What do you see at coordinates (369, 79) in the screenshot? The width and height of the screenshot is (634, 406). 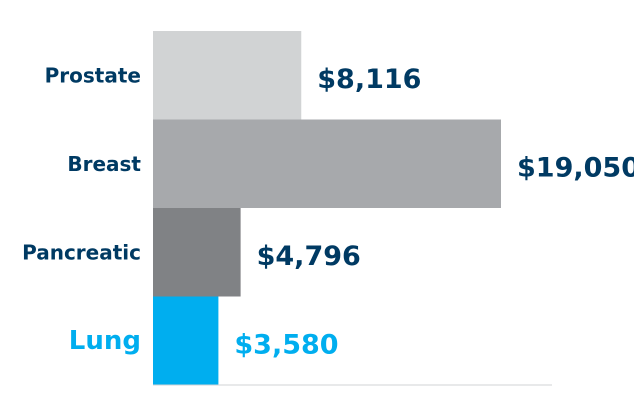 I see `value-label-prostate: $8,116` at bounding box center [369, 79].